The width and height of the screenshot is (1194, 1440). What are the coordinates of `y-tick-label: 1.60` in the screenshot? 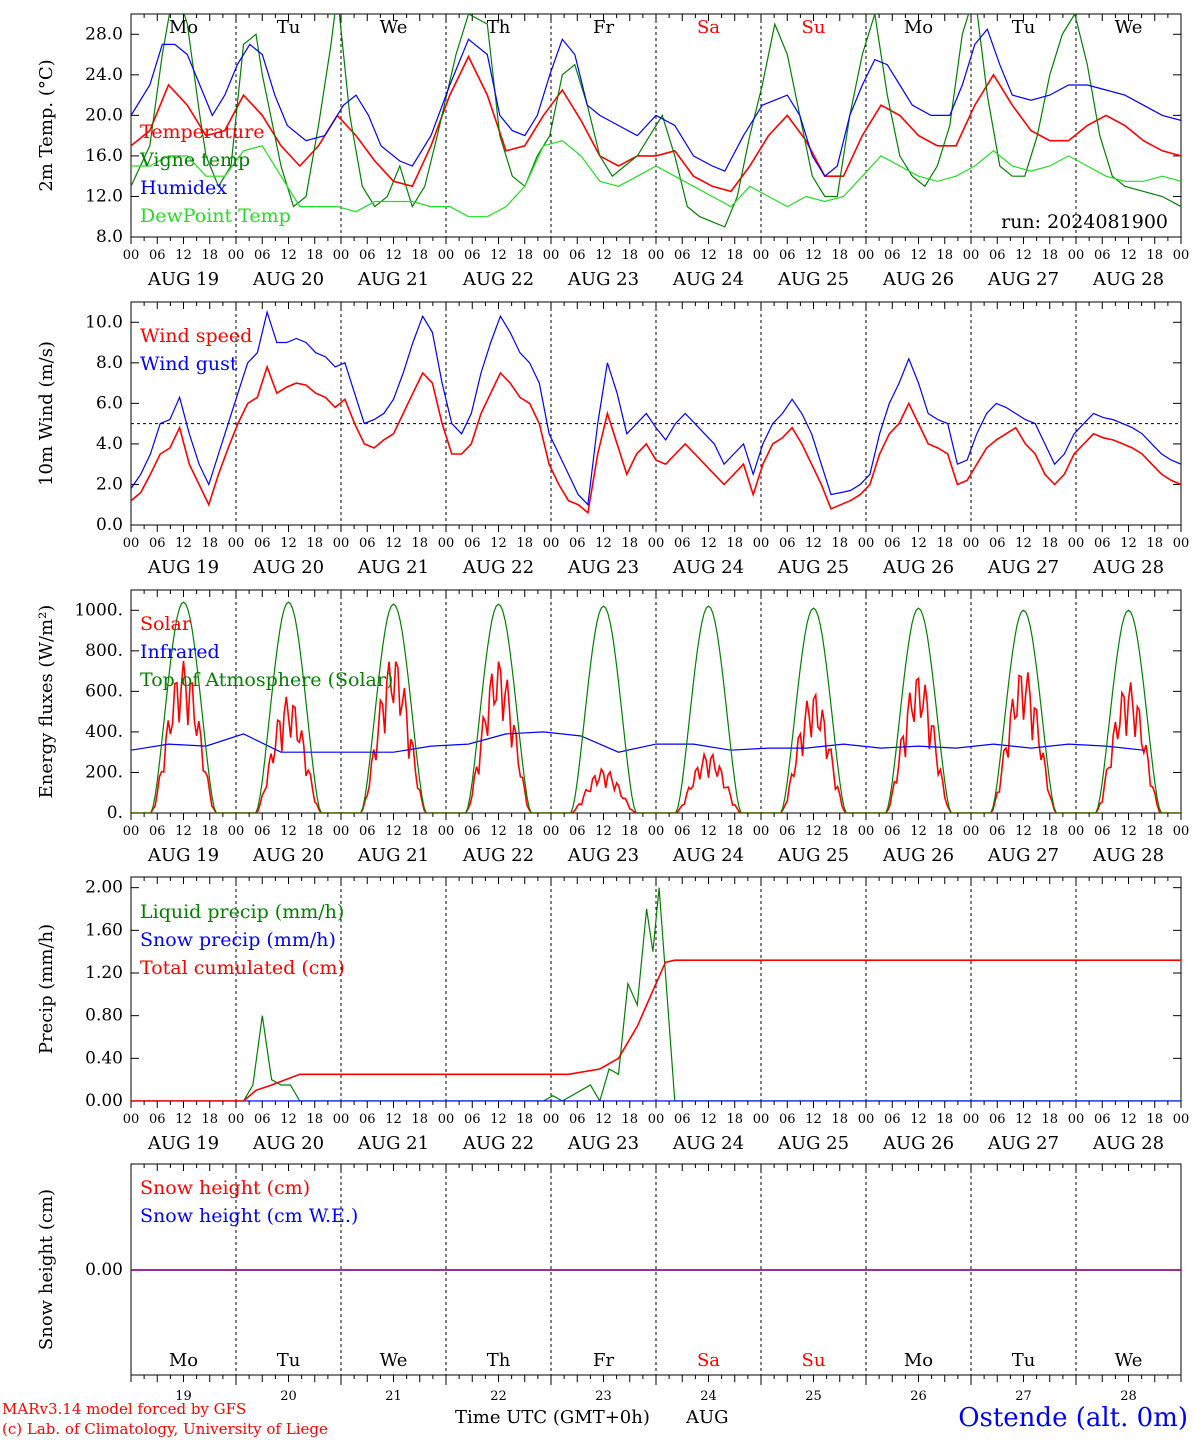 It's located at (104, 930).